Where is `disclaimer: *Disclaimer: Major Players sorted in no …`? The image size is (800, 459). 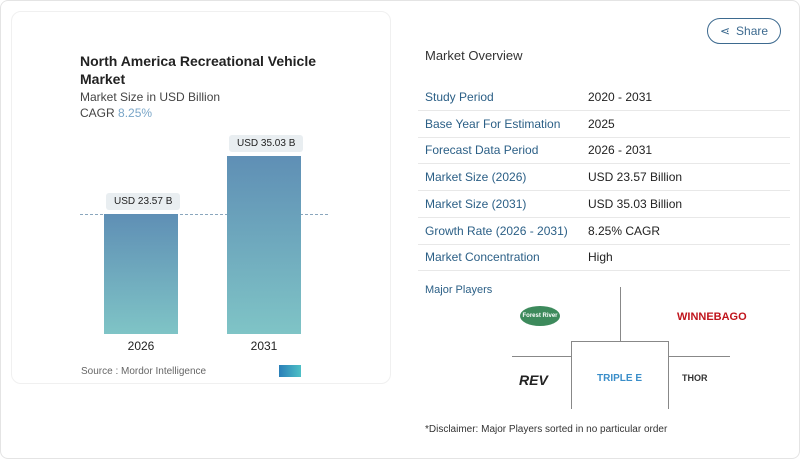
disclaimer: *Disclaimer: Major Players sorted in no … is located at coordinates (546, 429).